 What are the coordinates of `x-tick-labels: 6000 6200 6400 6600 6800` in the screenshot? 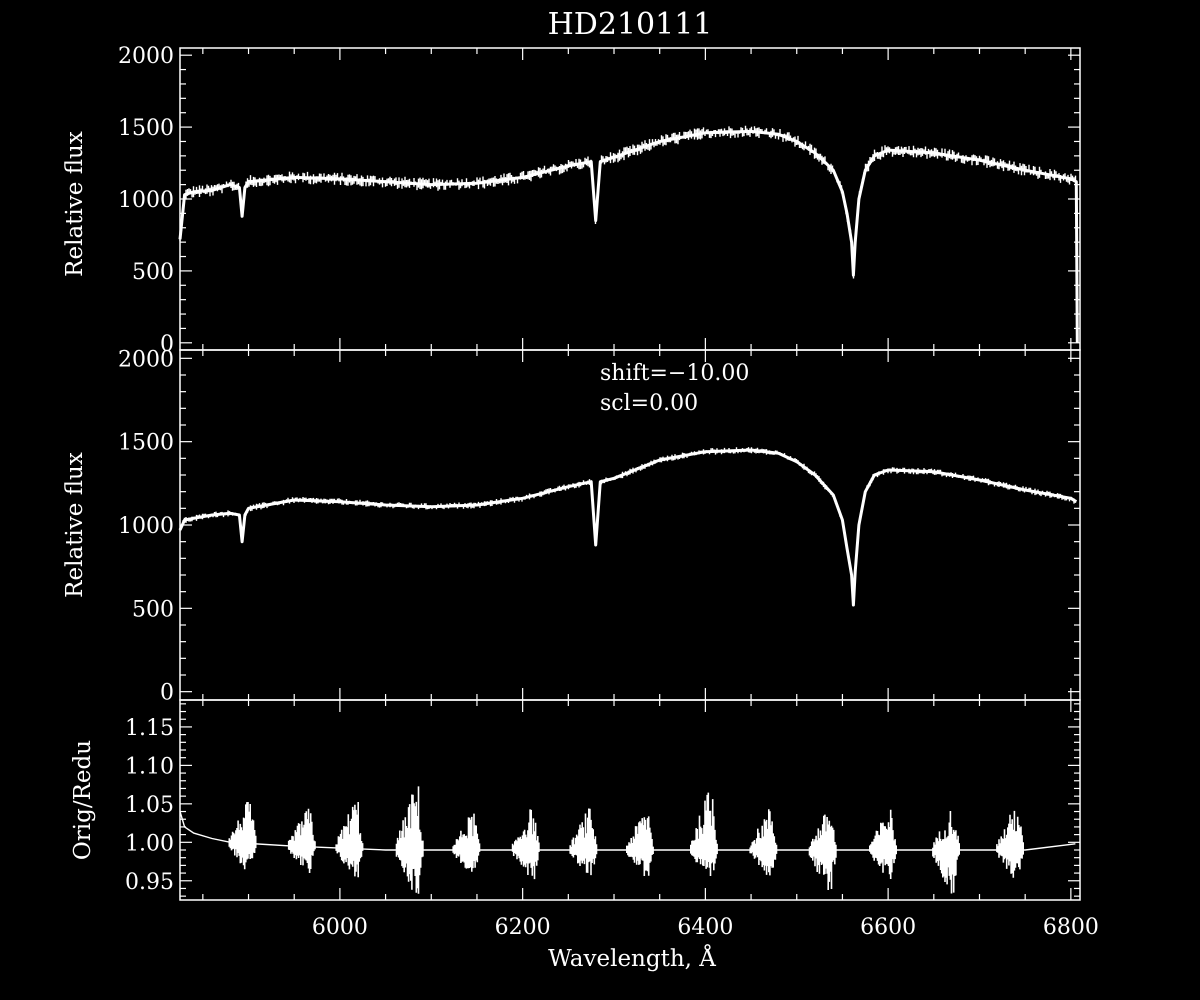 It's located at (705, 927).